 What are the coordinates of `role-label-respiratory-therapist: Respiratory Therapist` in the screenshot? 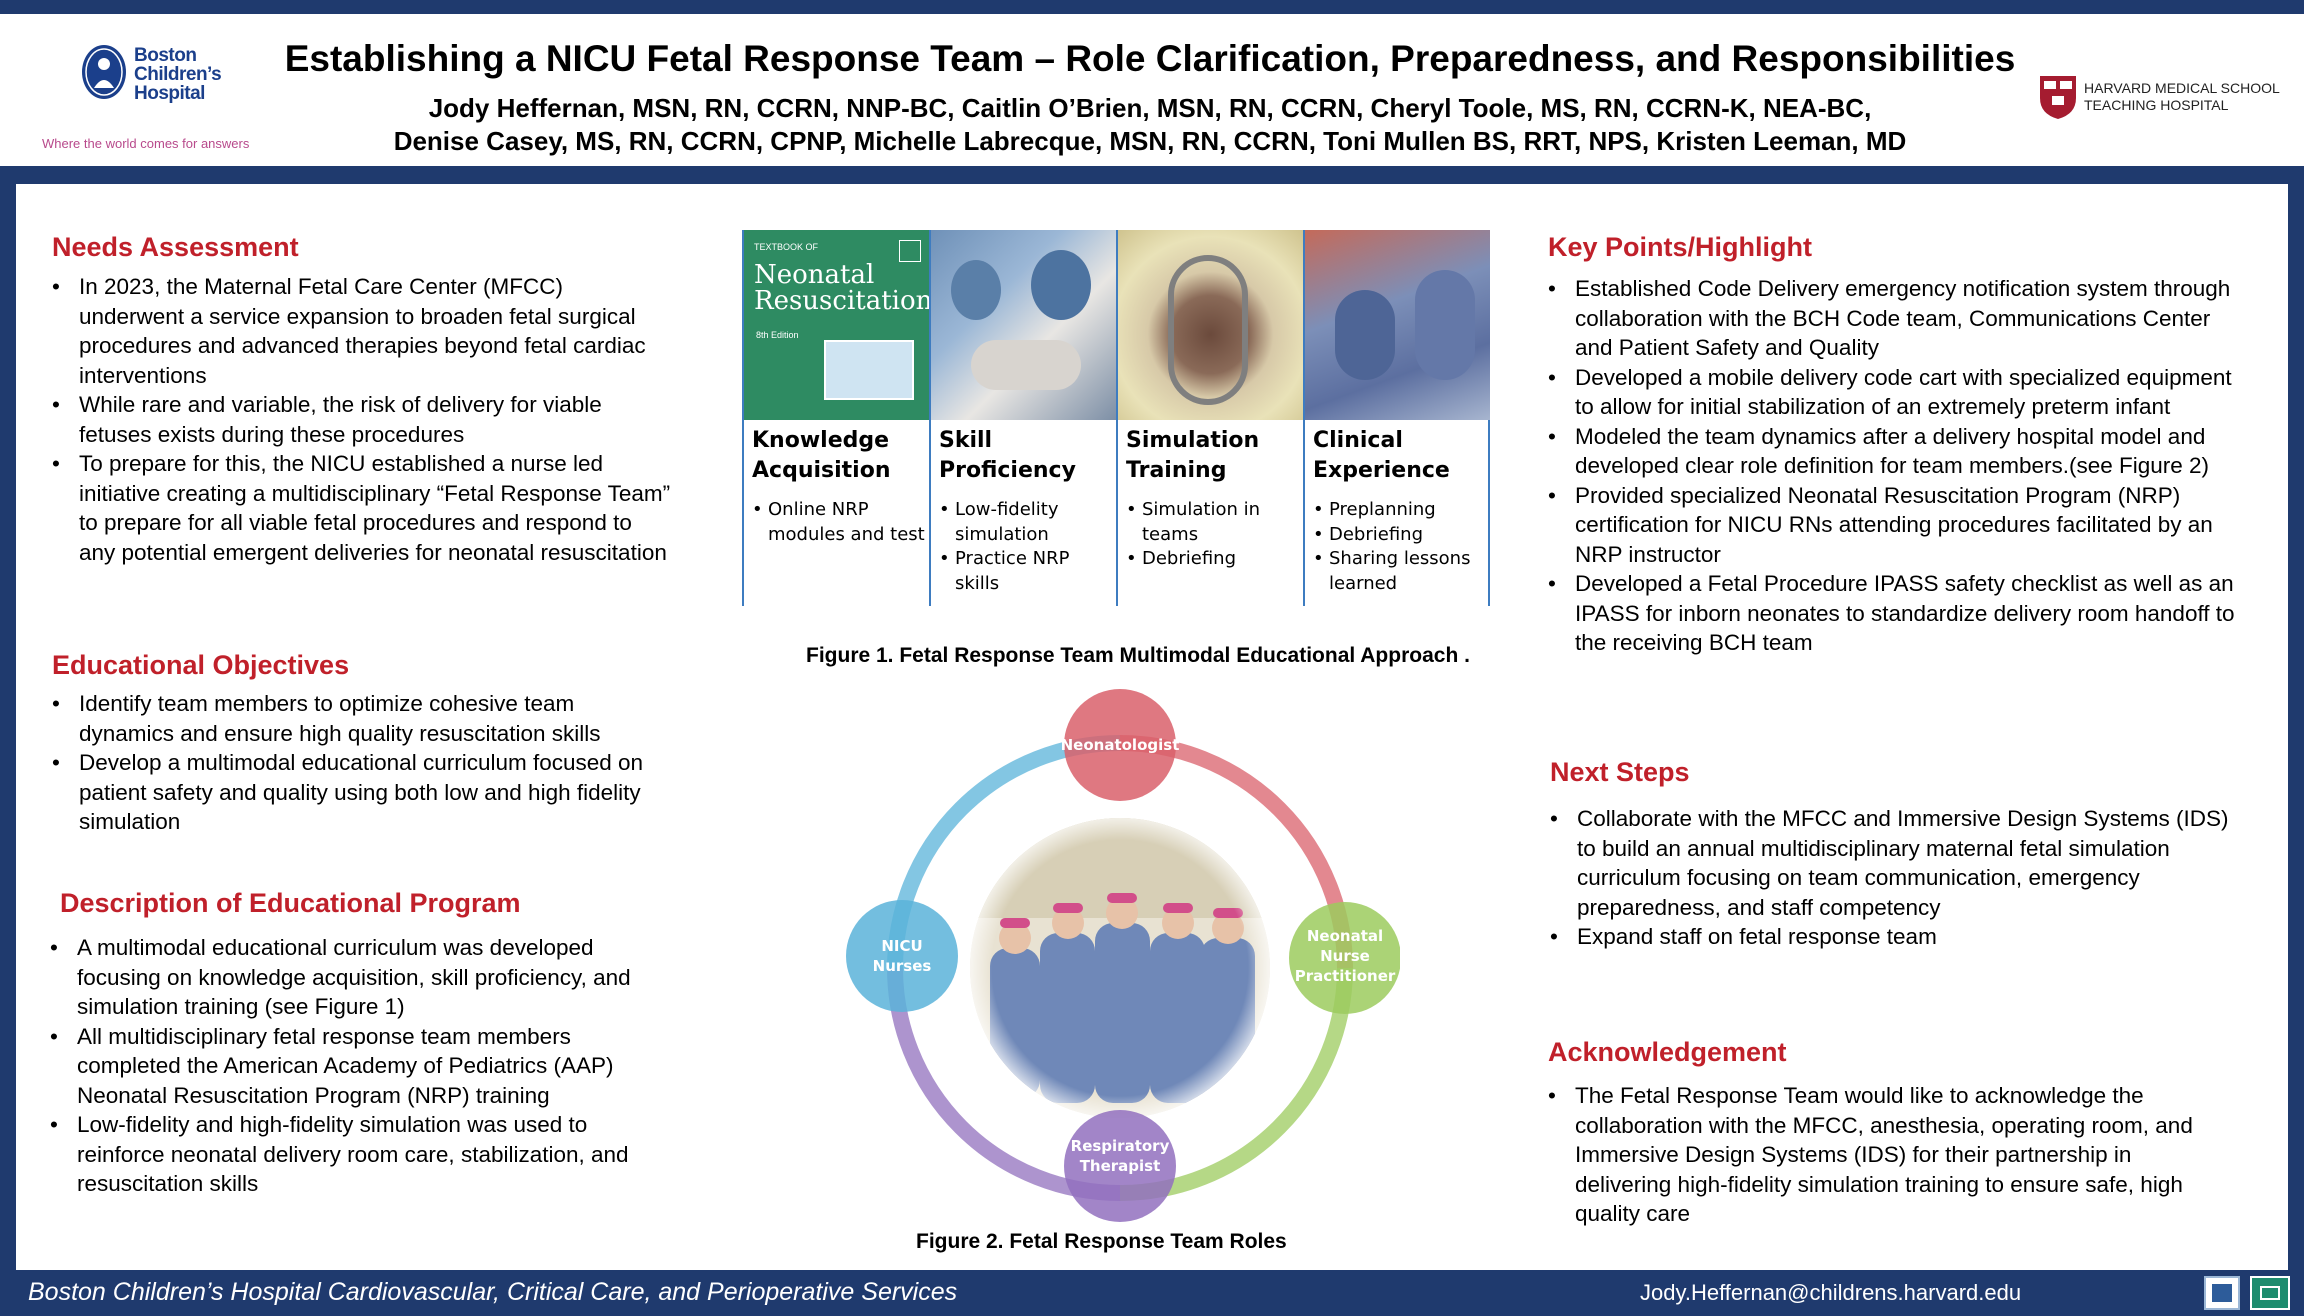 It's located at (1120, 1156).